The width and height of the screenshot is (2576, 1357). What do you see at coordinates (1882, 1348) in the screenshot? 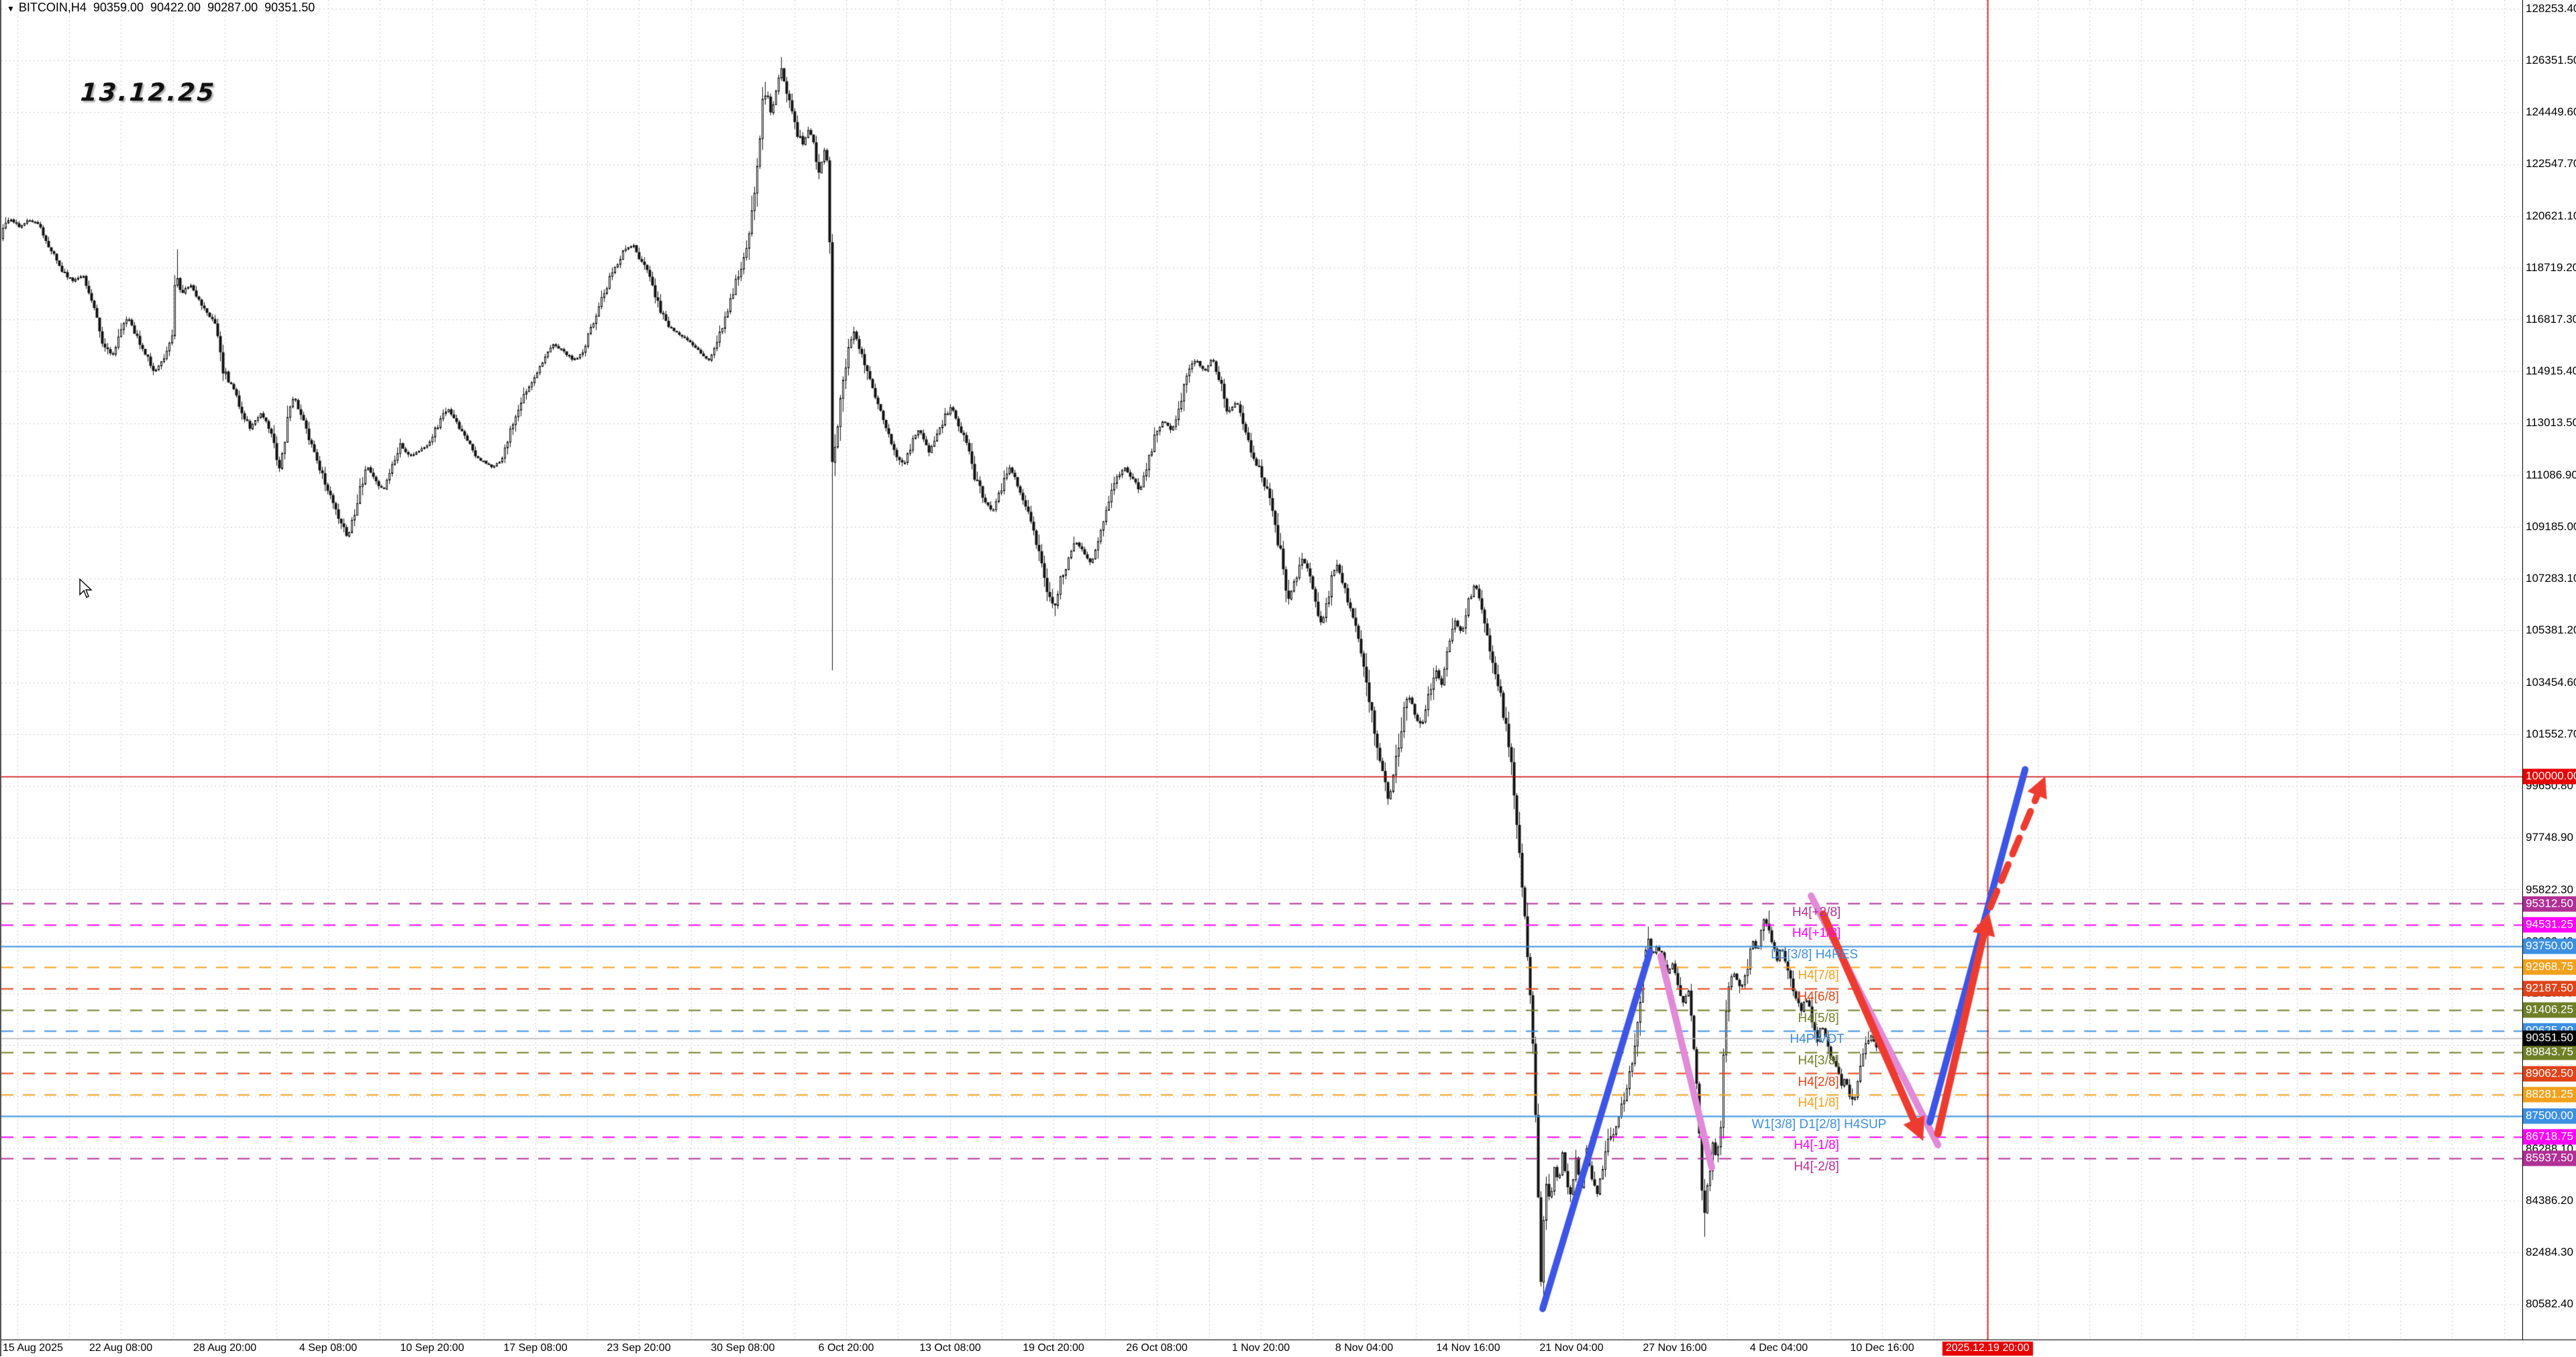
I see `time-tick-label: 10 Dec 16:00` at bounding box center [1882, 1348].